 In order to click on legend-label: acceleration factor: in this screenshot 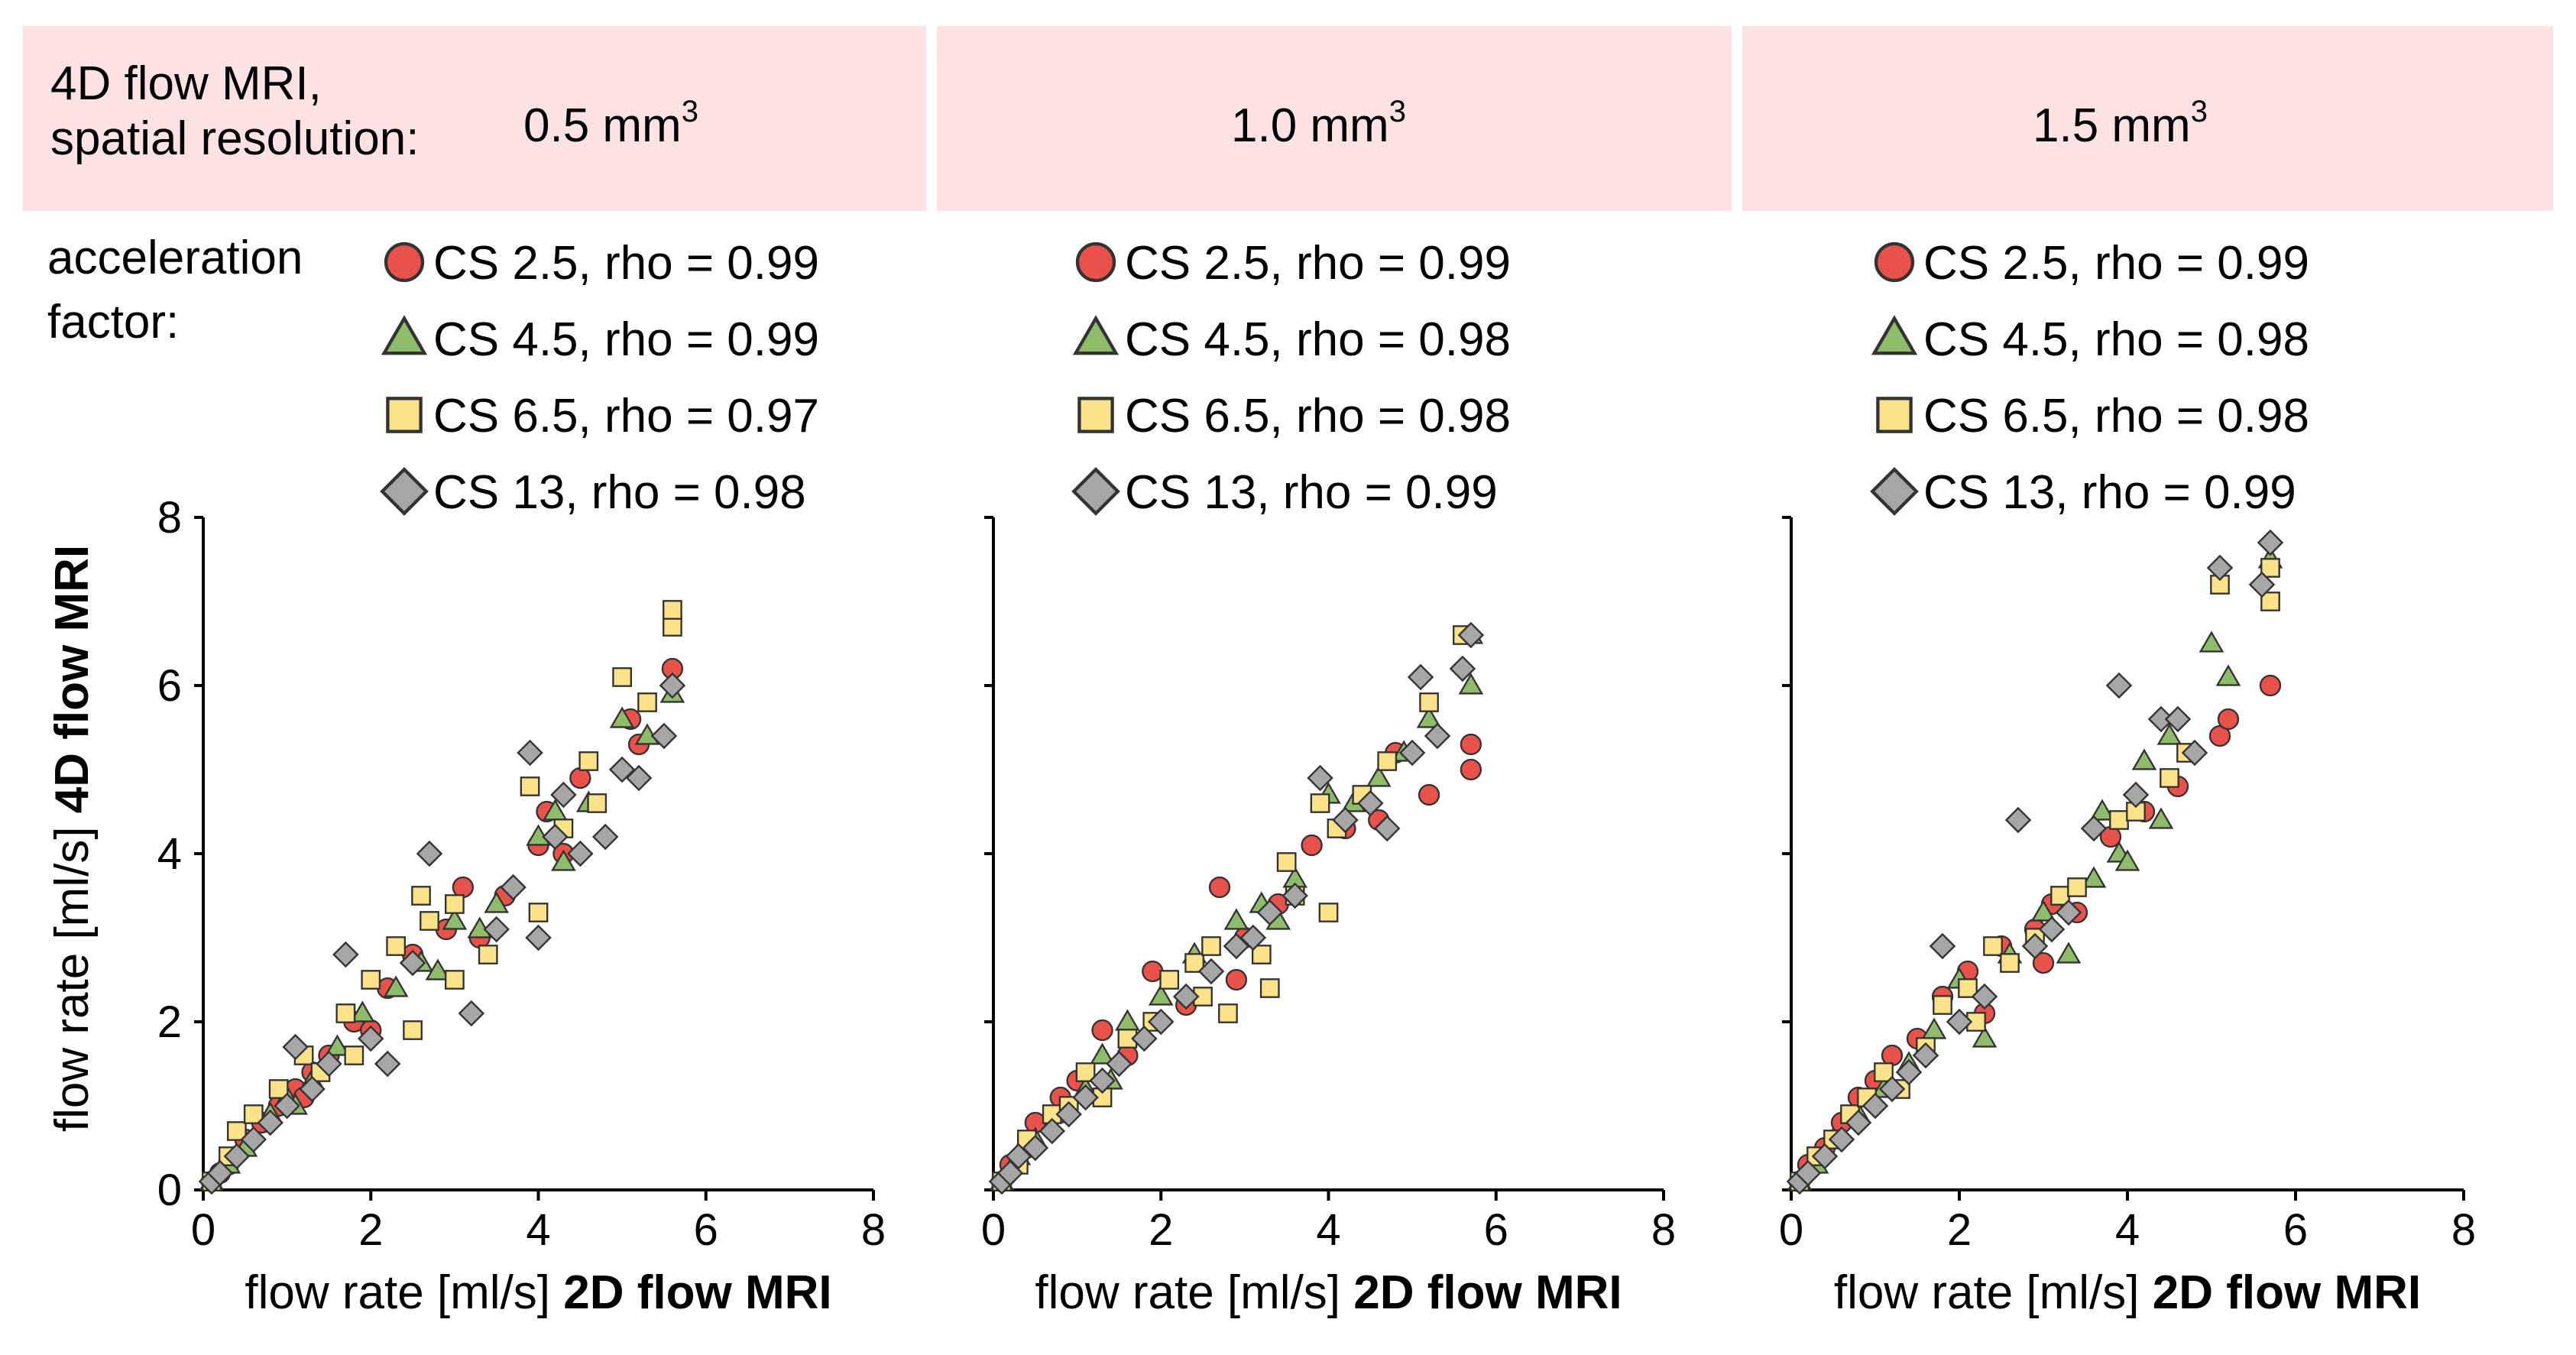, I will do `click(175, 290)`.